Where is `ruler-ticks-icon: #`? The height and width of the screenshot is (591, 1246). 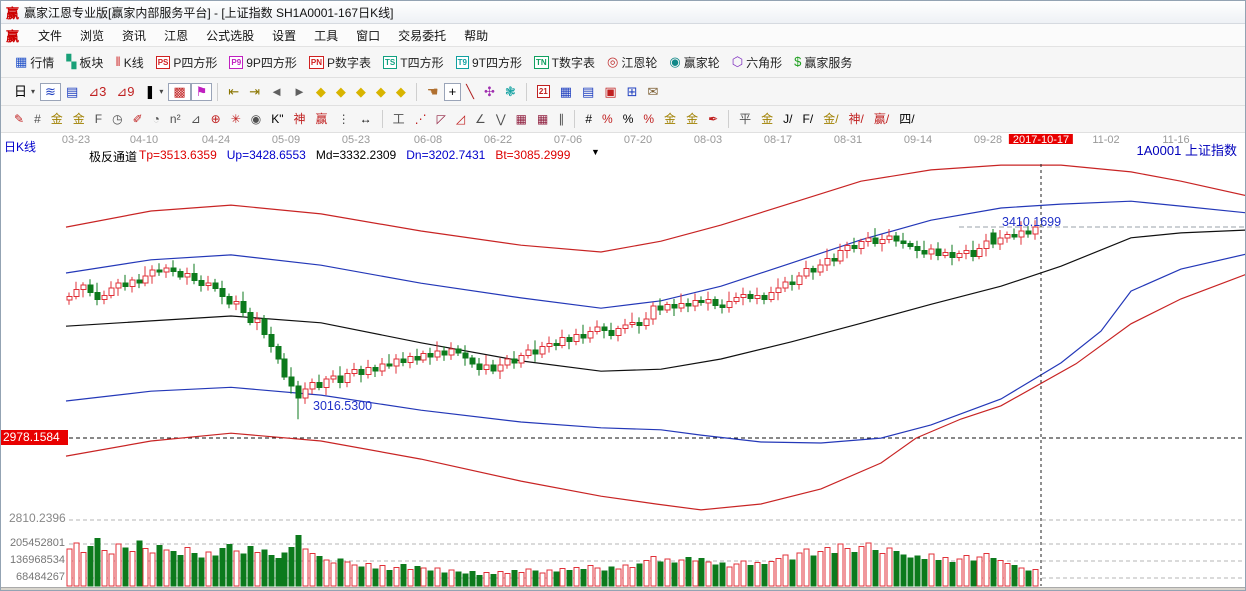 ruler-ticks-icon: # is located at coordinates (37, 119).